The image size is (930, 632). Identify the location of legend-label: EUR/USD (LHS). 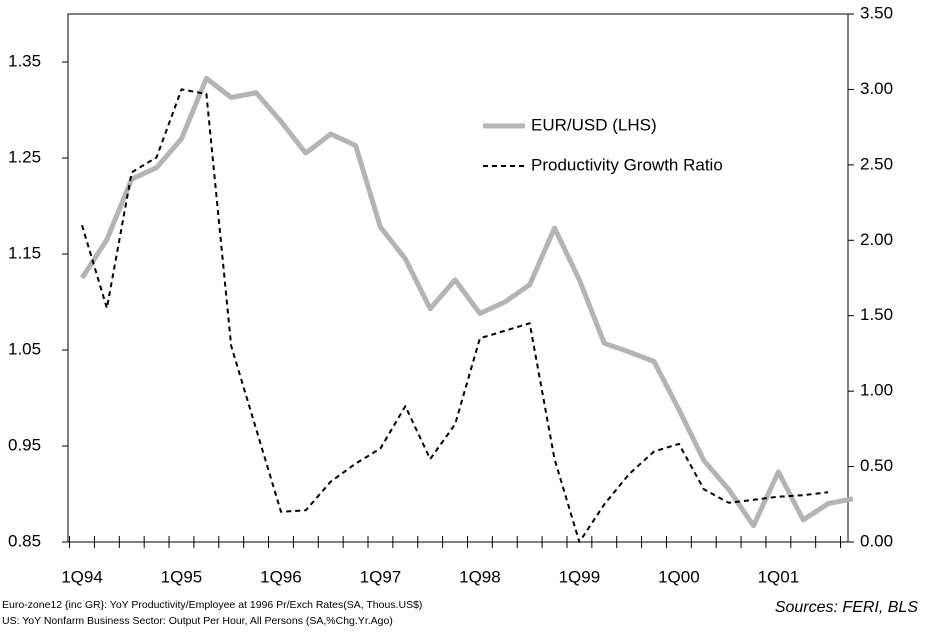
(594, 124).